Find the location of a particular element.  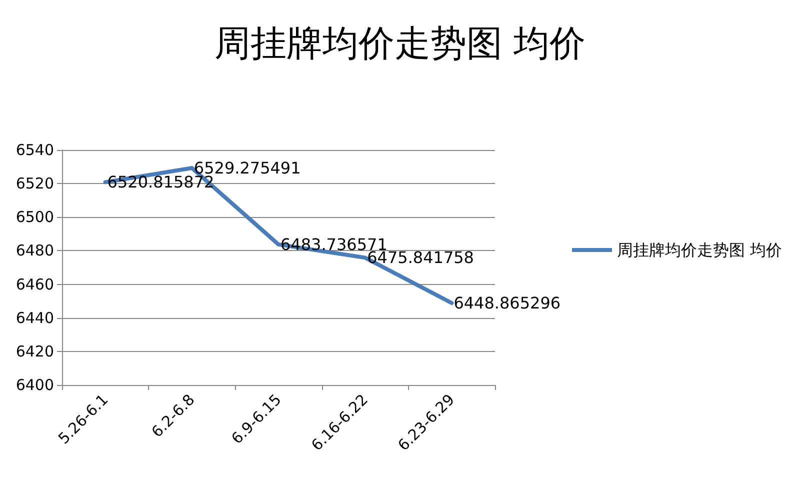

legend-label: 周挂牌均价走势图 均价 is located at coordinates (699, 250).